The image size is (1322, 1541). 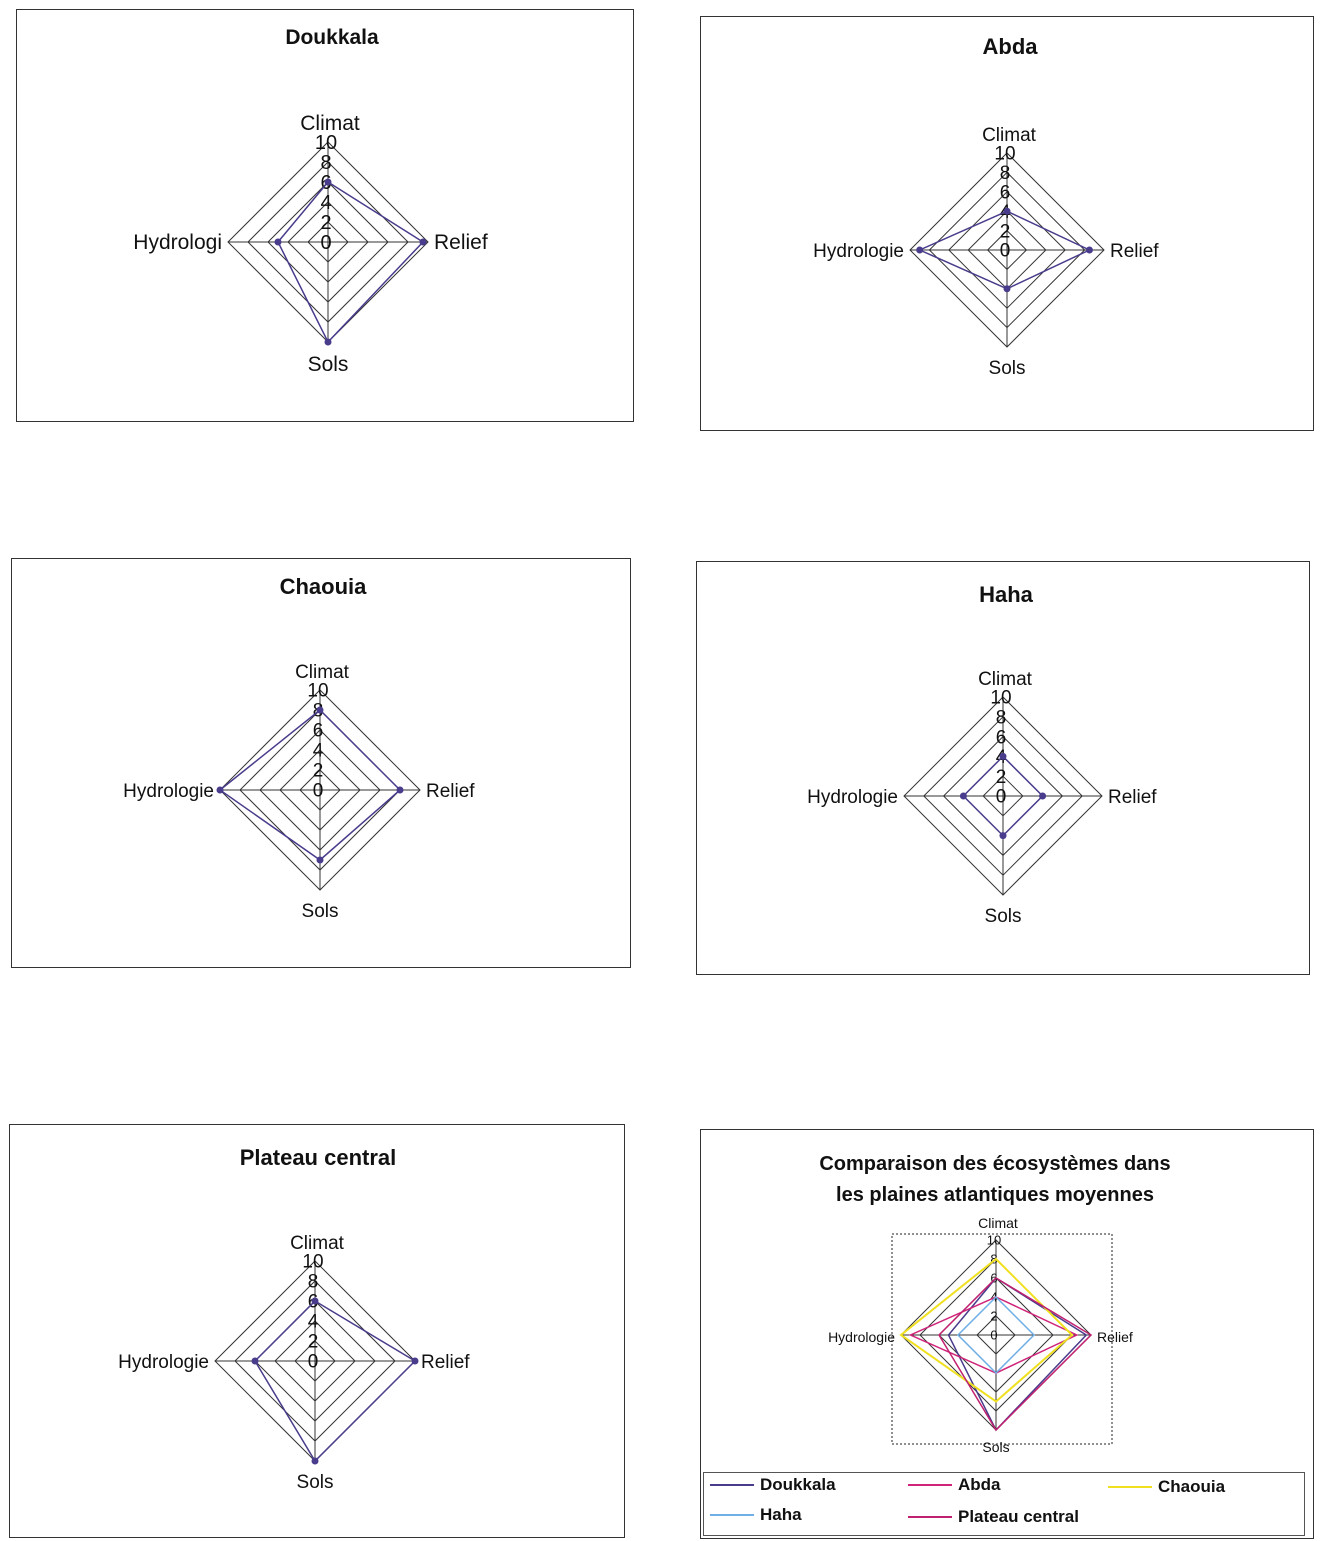 I want to click on radar-chart-abda: Abda0246810ClimatReliefSolsHydrologie, so click(x=986, y=206).